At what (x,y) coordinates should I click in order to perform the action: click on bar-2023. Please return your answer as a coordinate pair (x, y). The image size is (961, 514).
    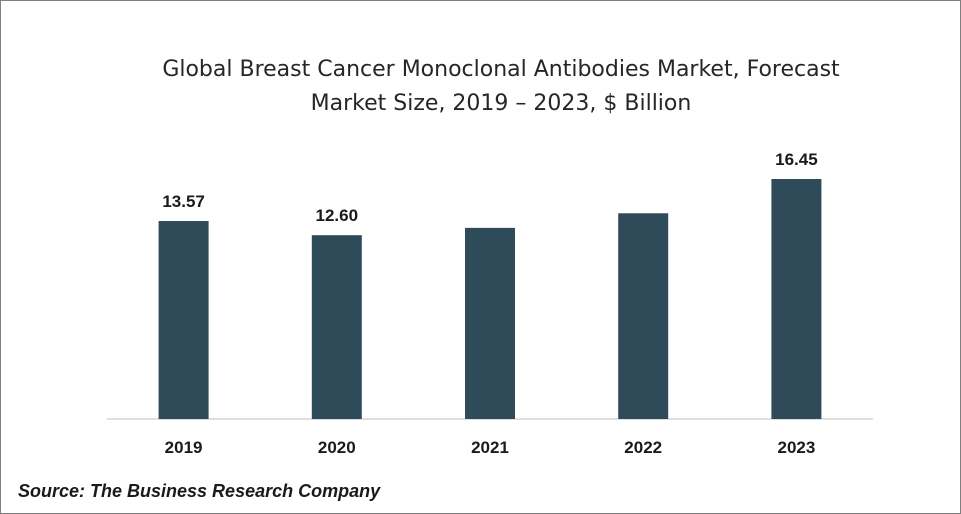
    Looking at the image, I should click on (796, 299).